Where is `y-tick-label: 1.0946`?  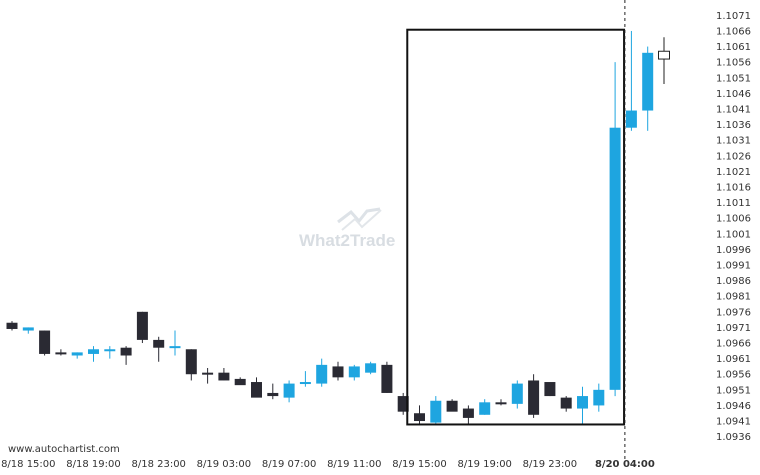
y-tick-label: 1.0946 is located at coordinates (733, 406).